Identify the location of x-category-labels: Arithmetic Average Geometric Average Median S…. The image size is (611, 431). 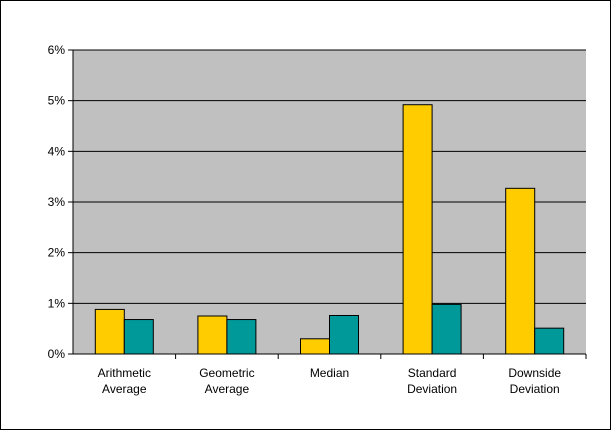
(330, 381).